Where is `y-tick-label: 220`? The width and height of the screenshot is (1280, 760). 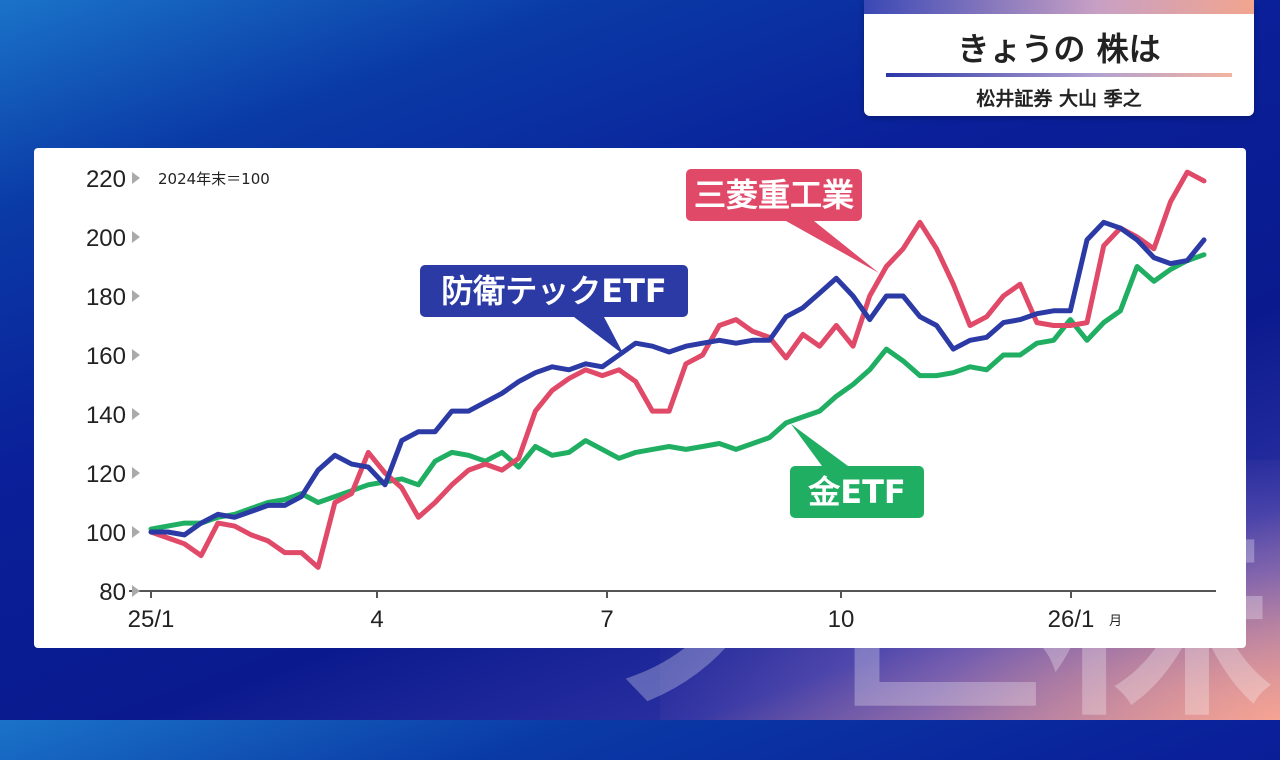 y-tick-label: 220 is located at coordinates (106, 179).